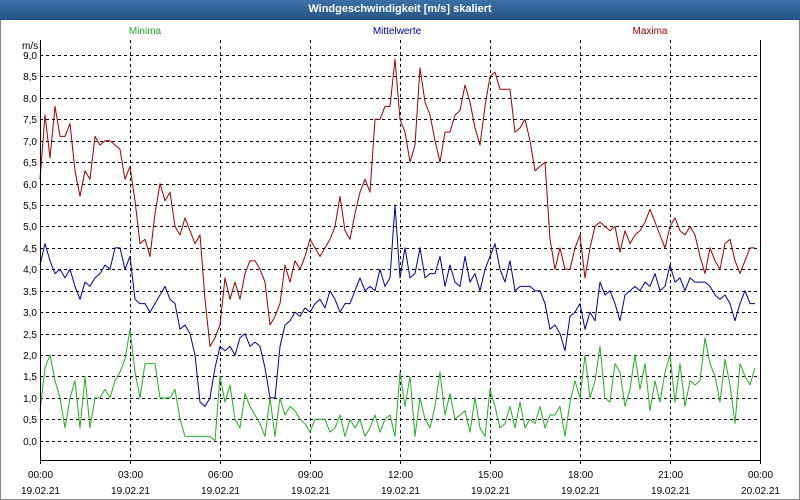 This screenshot has height=500, width=800. Describe the element at coordinates (30, 313) in the screenshot. I see `y-tick-label: 3,0` at that location.